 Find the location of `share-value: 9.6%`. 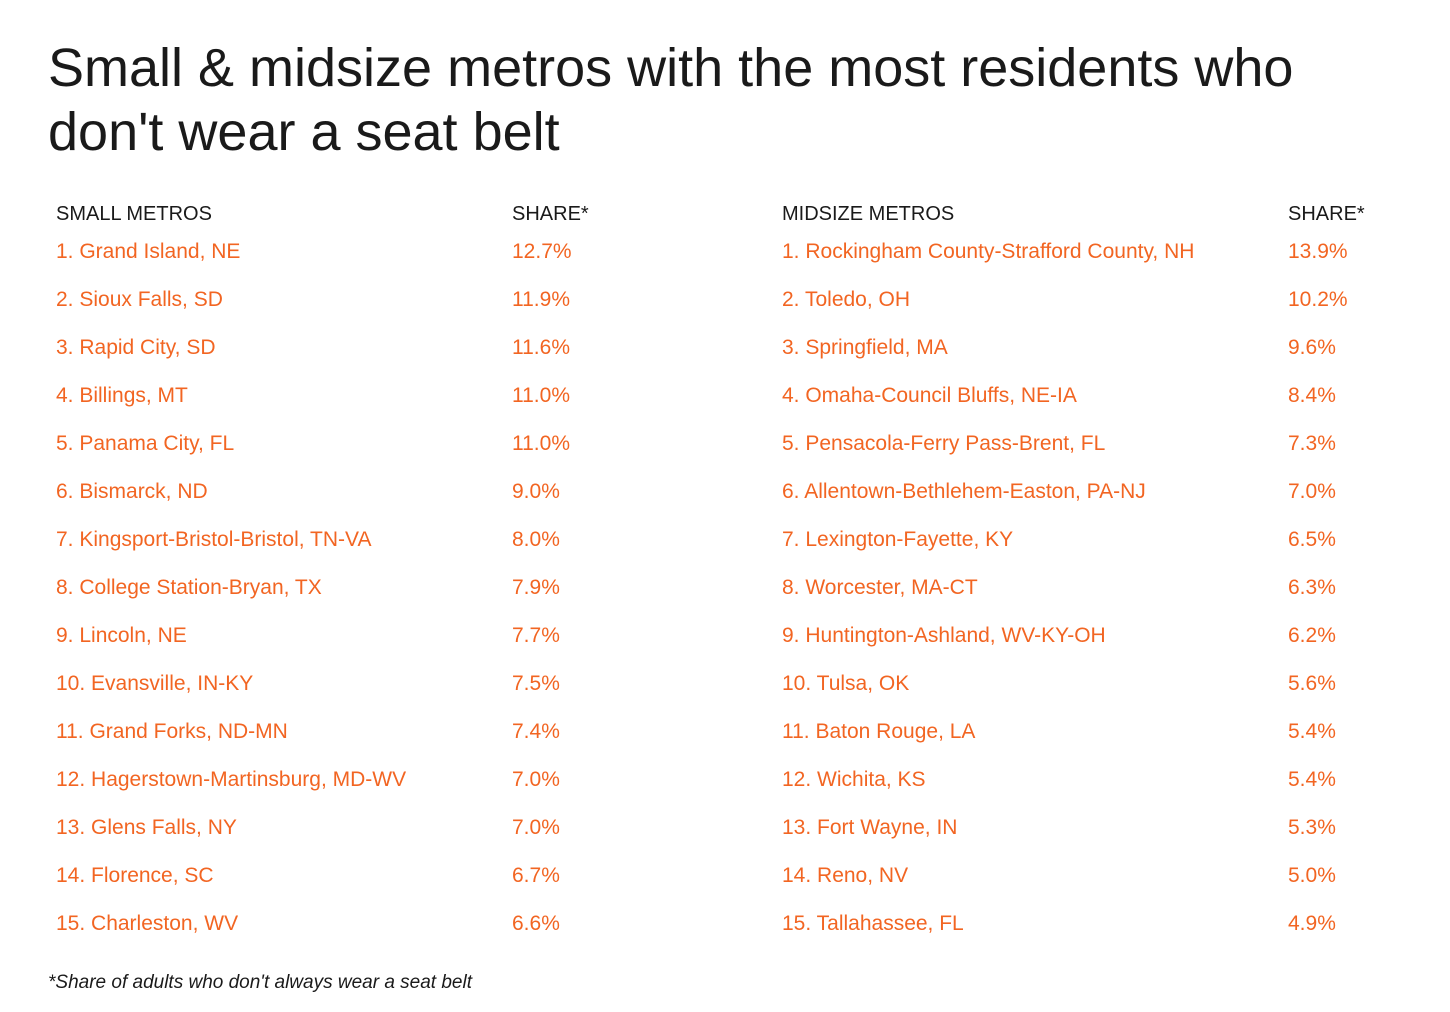

share-value: 9.6% is located at coordinates (1312, 347).